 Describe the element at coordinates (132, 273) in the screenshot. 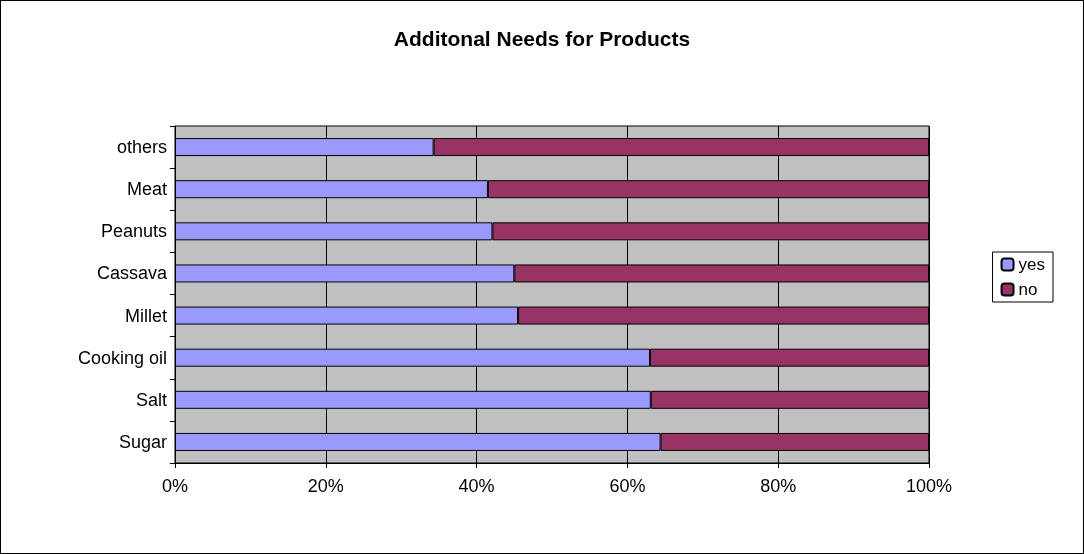

I see `y-tick-label: Cassava` at that location.